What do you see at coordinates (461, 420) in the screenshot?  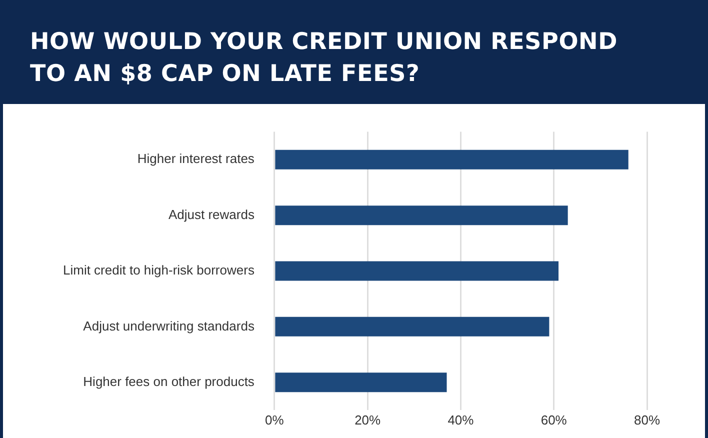 I see `x-tick-label: 40%` at bounding box center [461, 420].